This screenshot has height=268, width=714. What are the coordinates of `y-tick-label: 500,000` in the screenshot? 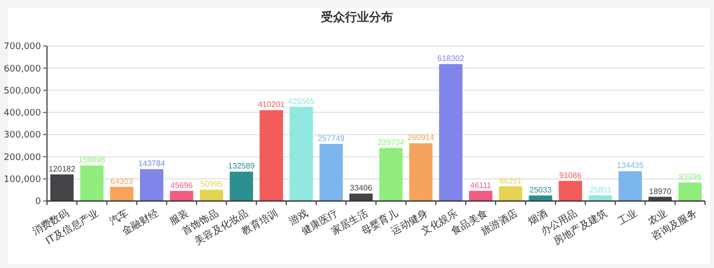 It's located at (23, 91).